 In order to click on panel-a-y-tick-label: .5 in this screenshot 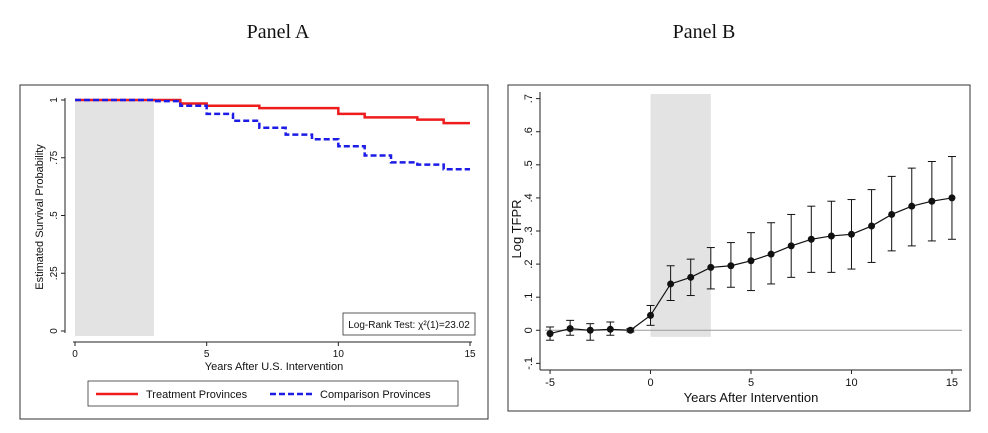, I will do `click(54, 215)`.